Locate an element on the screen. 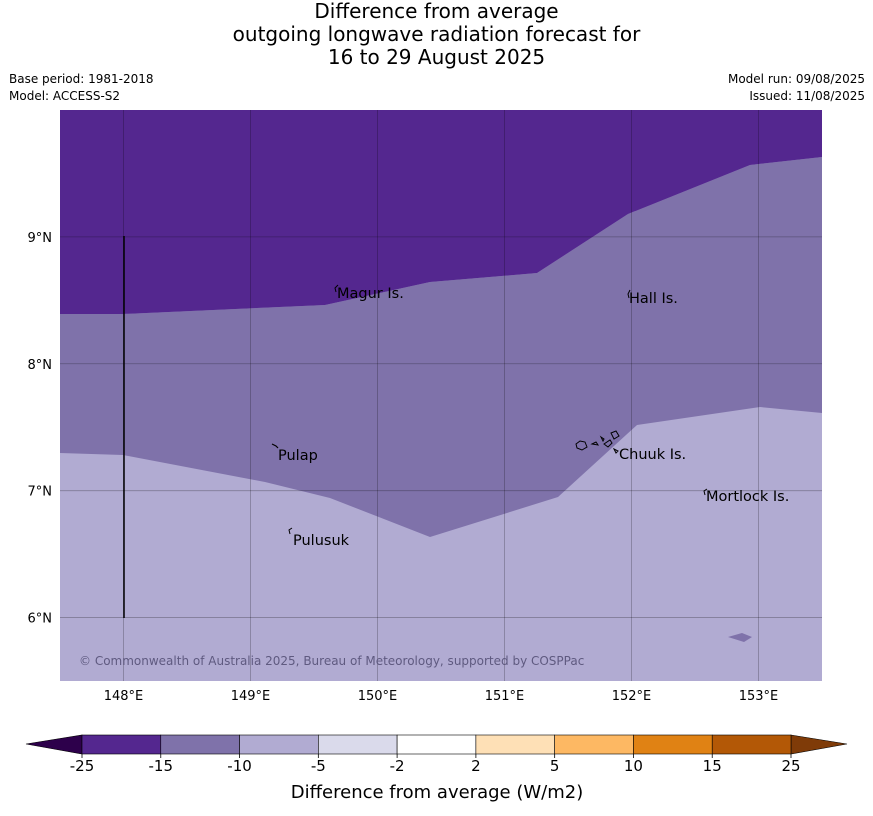 The height and width of the screenshot is (816, 873). longitude-tick-labels: 148°E 149°E 150°E 151°E 152°E 153°E is located at coordinates (441, 696).